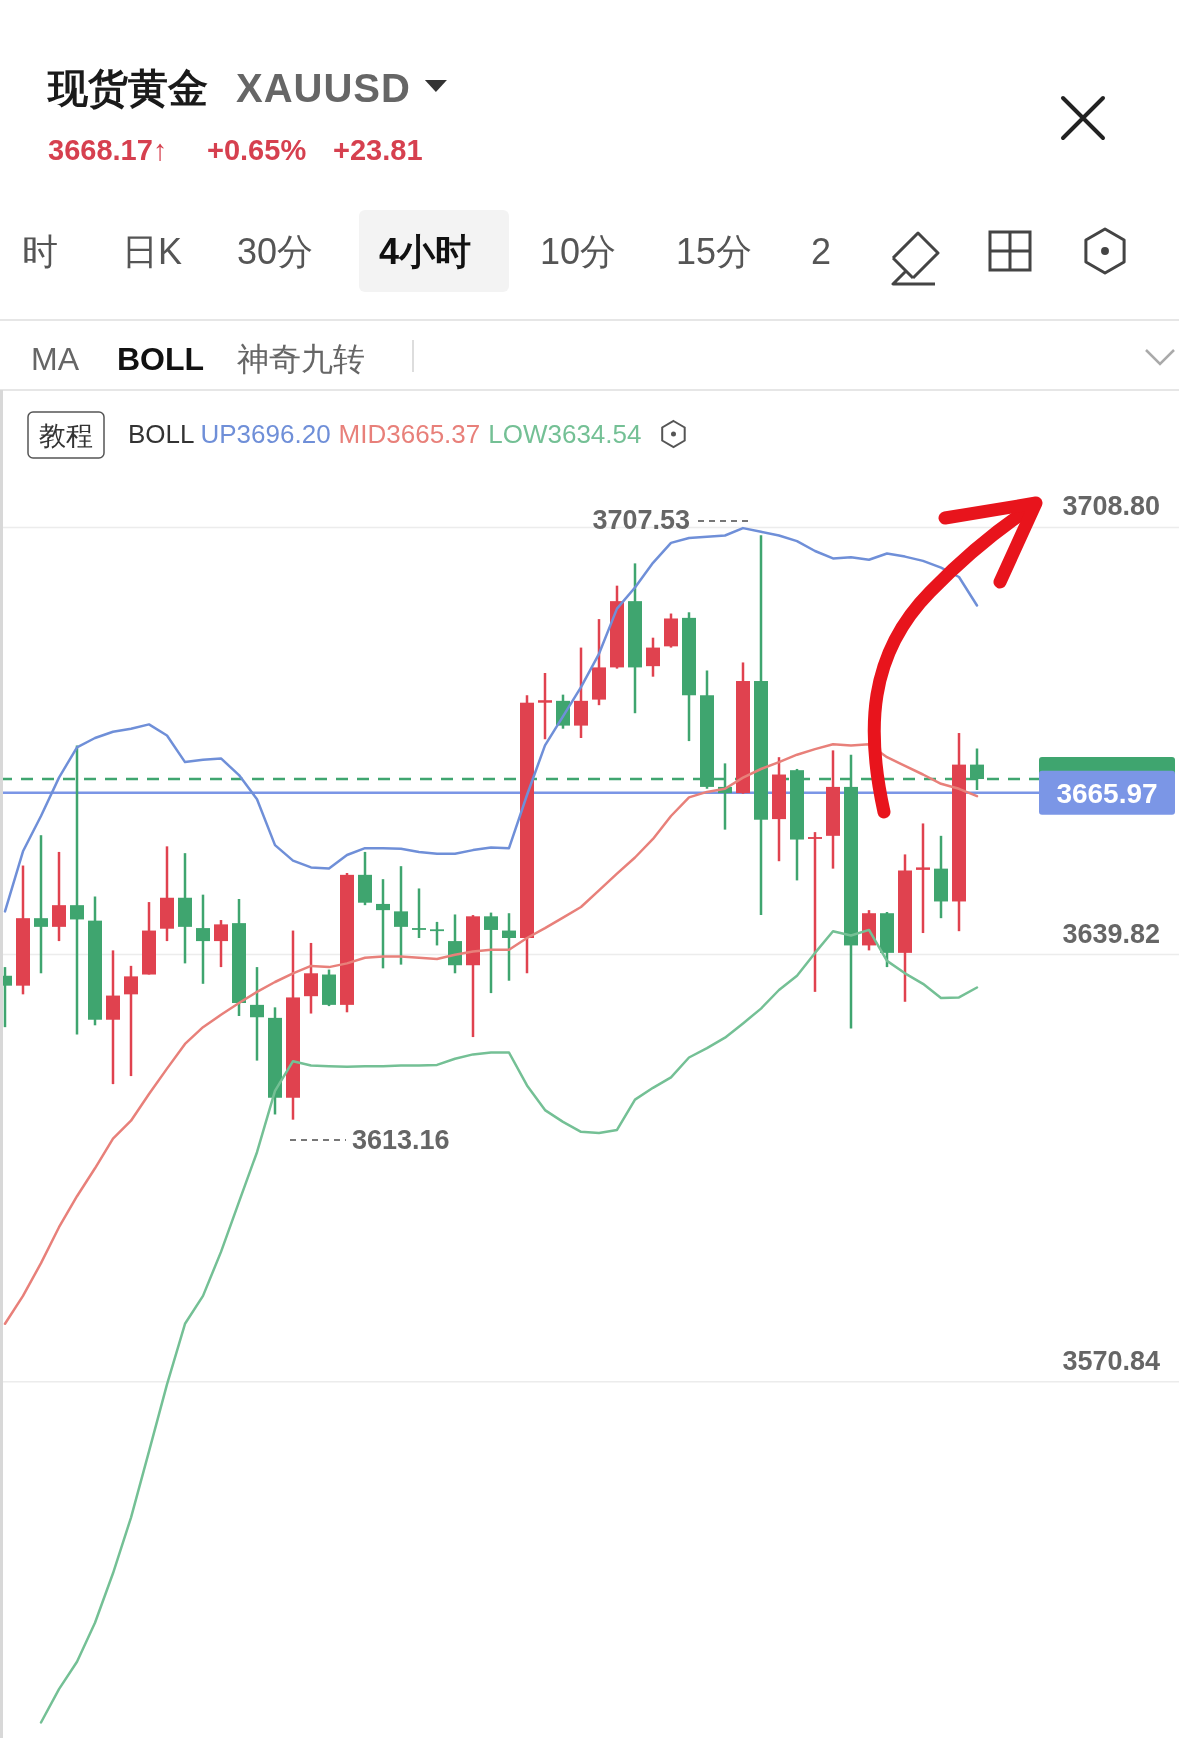 This screenshot has height=1738, width=1179. I want to click on text: 3668.17↑, so click(108, 150).